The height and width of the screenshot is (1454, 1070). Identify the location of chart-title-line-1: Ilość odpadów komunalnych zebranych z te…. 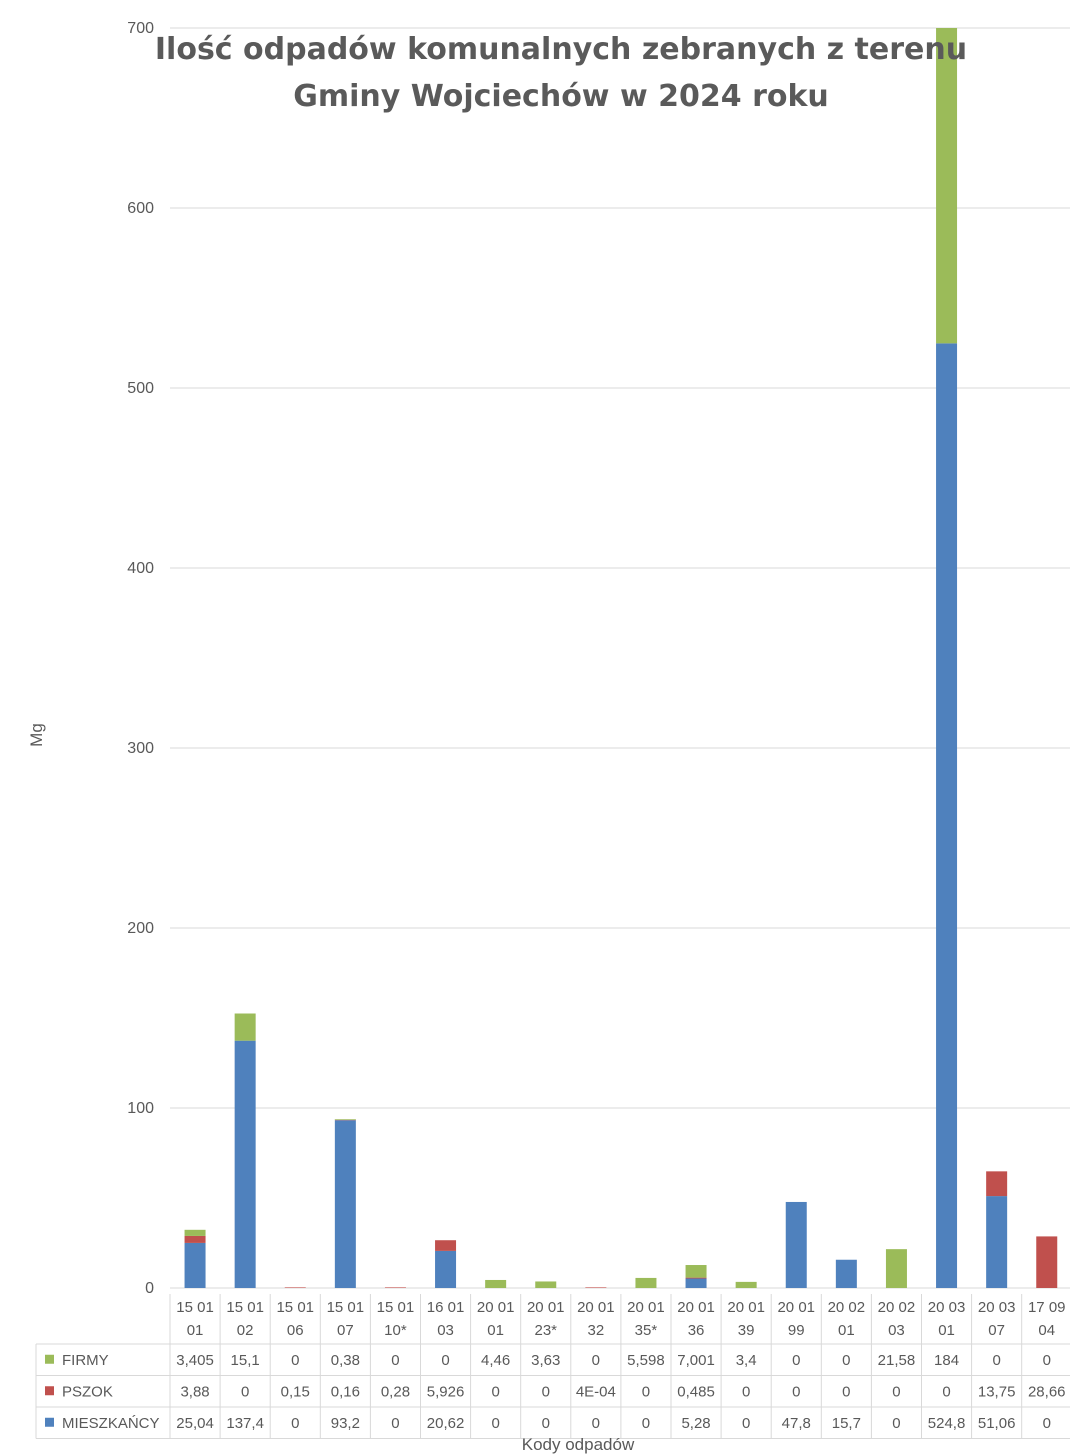
(561, 49).